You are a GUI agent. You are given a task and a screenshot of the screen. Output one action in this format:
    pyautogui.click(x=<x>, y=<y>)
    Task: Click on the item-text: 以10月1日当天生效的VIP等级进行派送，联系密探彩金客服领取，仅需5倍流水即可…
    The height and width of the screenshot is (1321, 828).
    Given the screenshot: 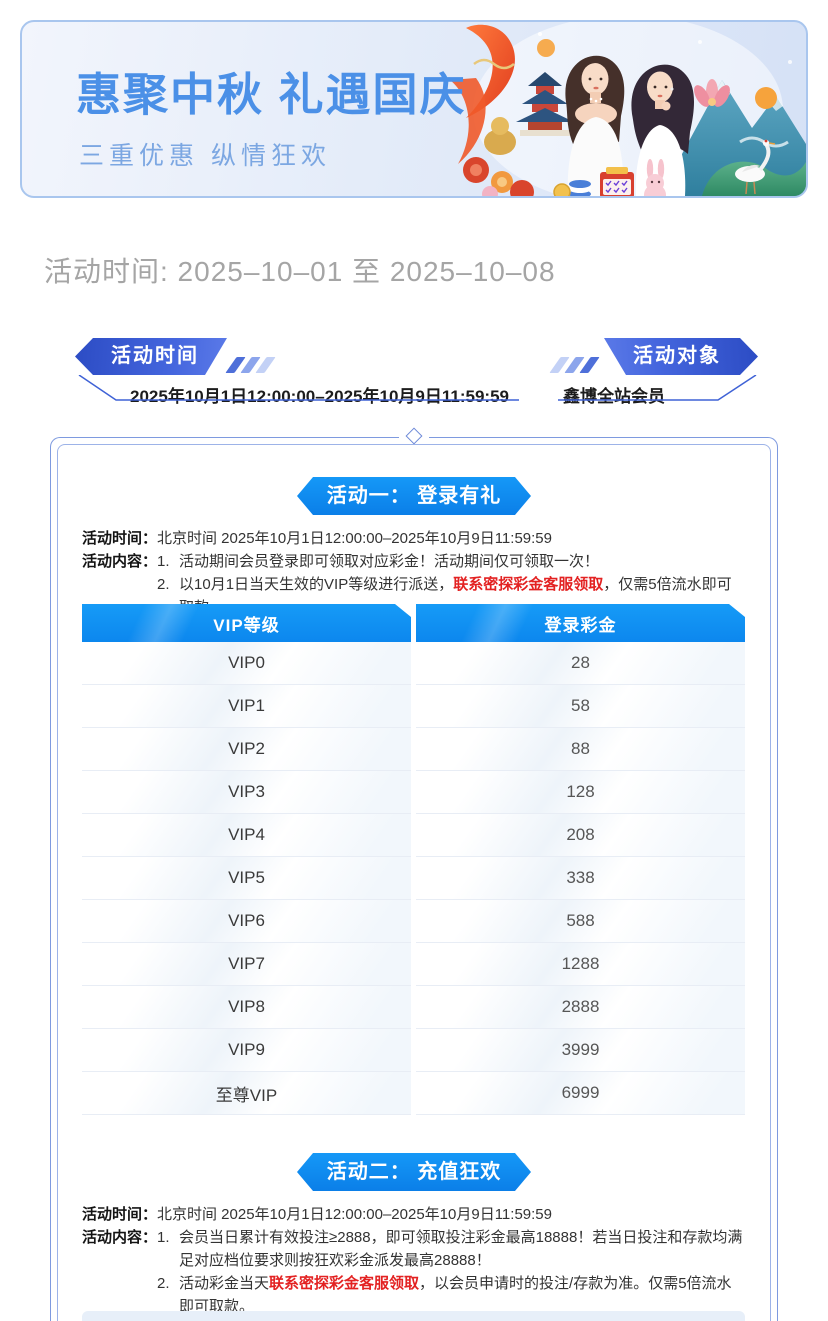 What is the action you would take?
    pyautogui.click(x=455, y=596)
    